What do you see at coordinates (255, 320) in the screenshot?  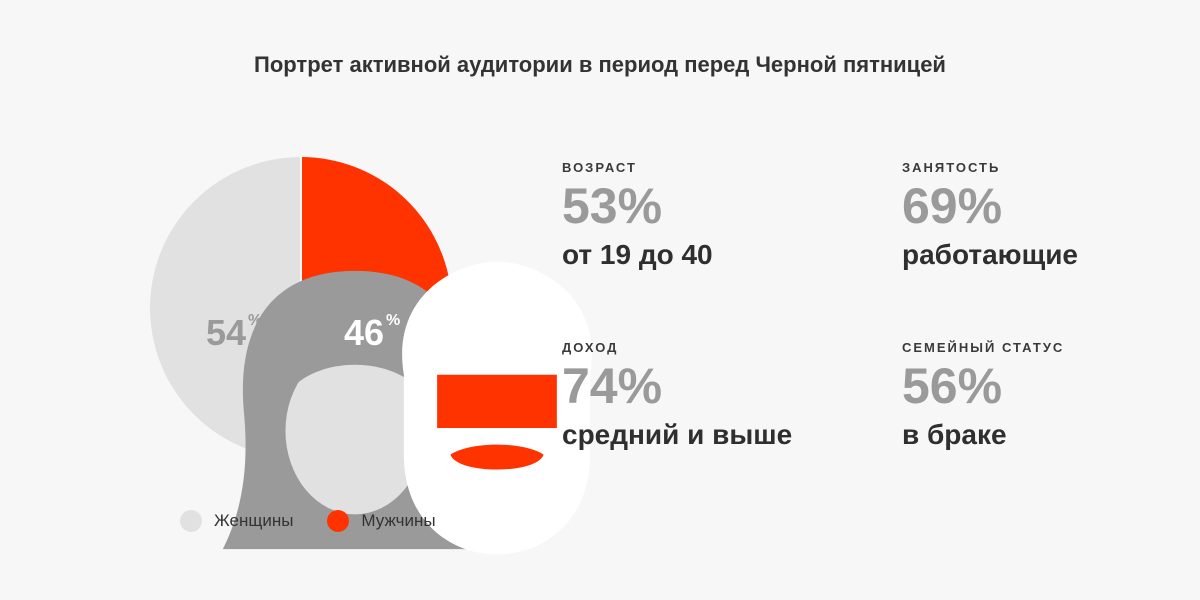 I see `slice-unit-women: %` at bounding box center [255, 320].